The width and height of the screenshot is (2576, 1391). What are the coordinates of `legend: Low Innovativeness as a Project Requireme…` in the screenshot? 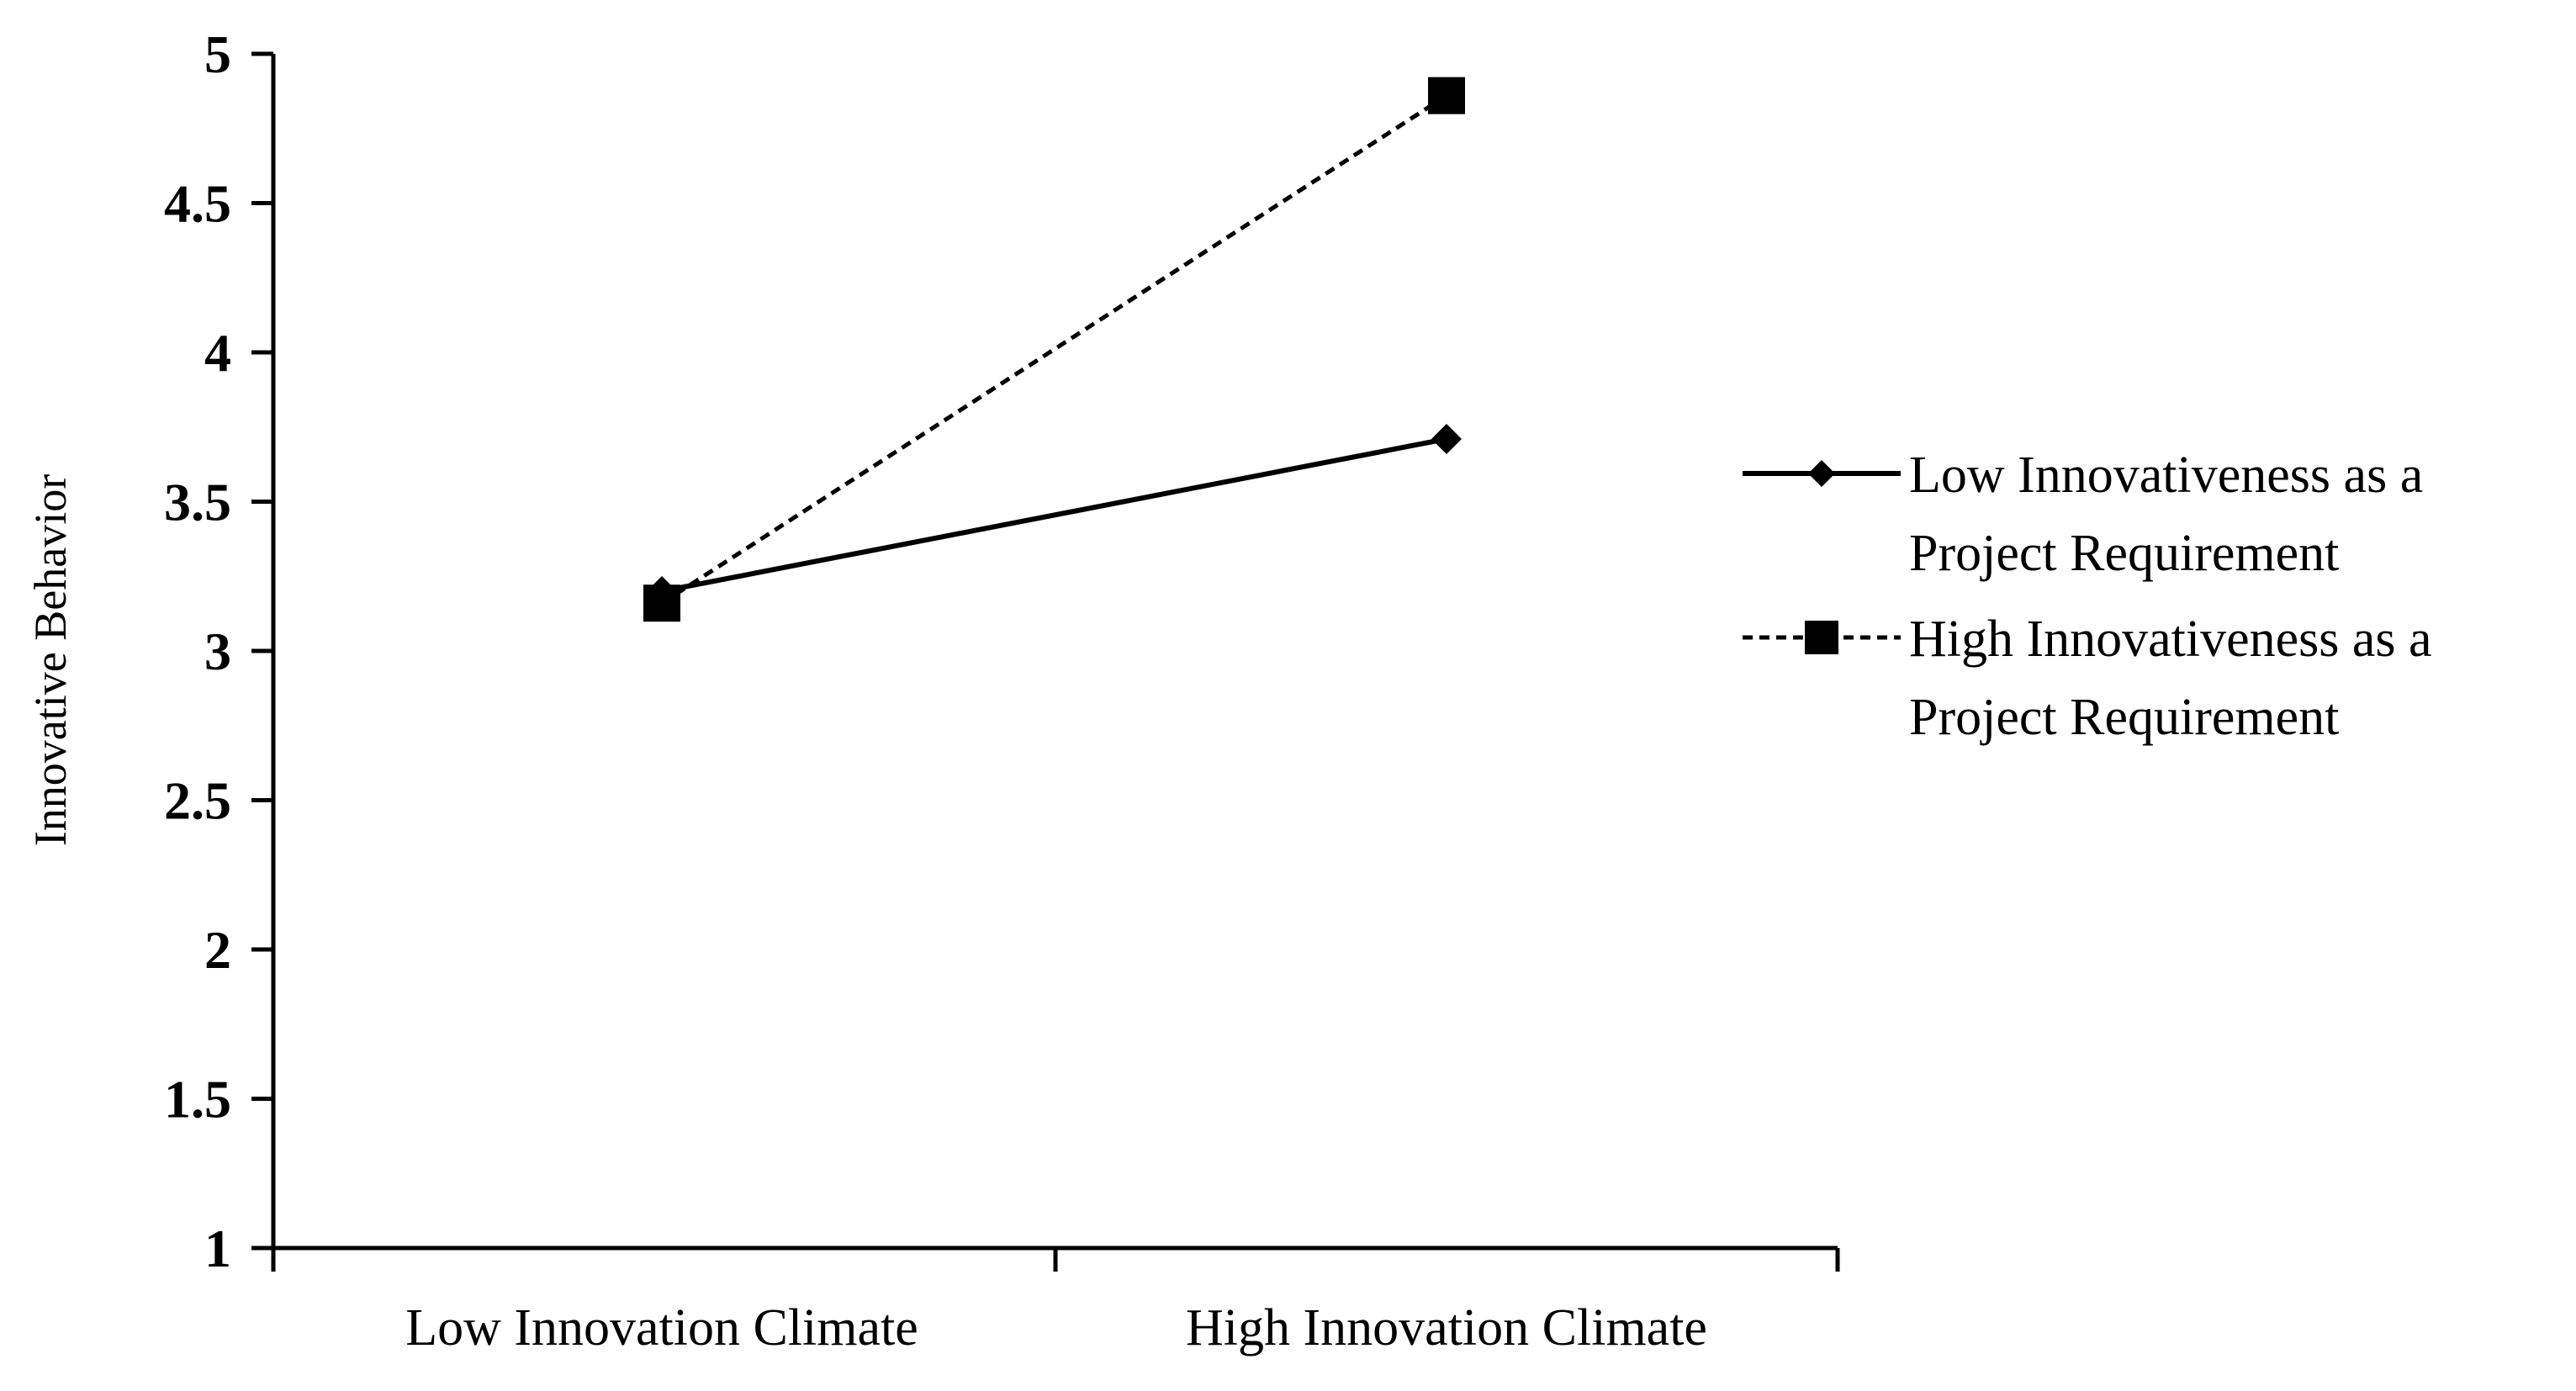 It's located at (2087, 596).